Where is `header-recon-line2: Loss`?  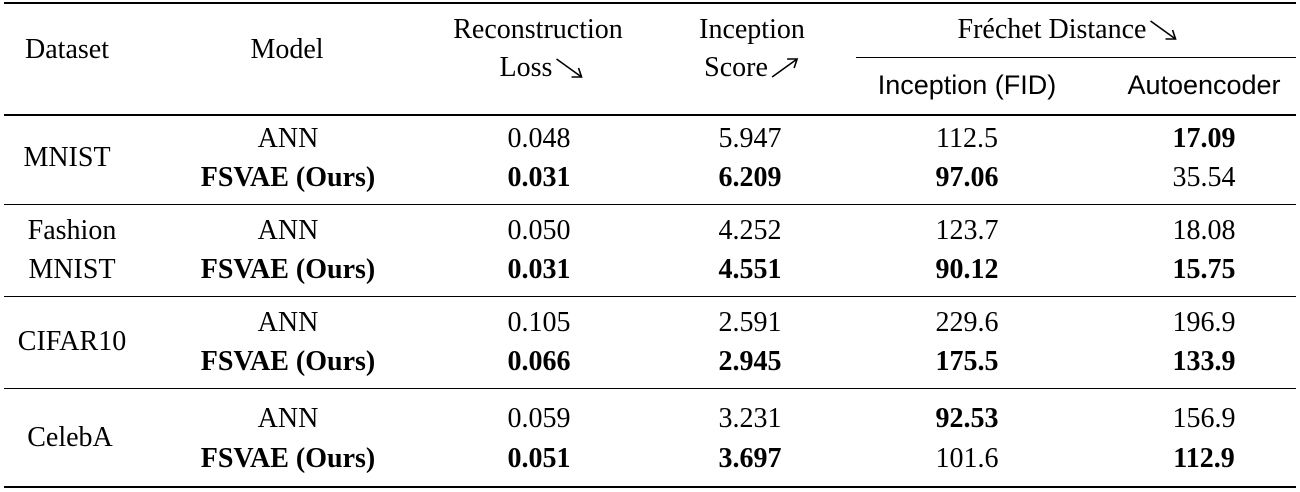 header-recon-line2: Loss is located at coordinates (542, 68).